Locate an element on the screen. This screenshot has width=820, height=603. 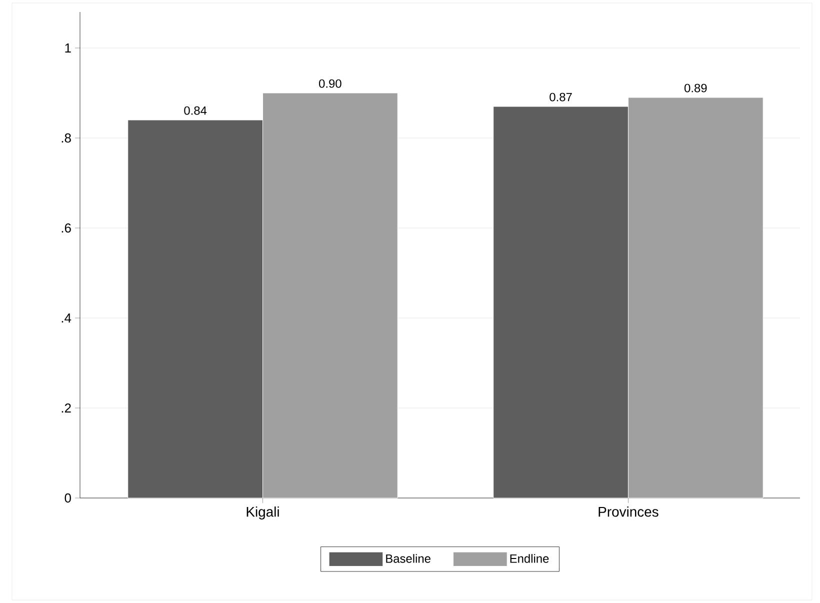
y-tick-label: 0 is located at coordinates (67, 498).